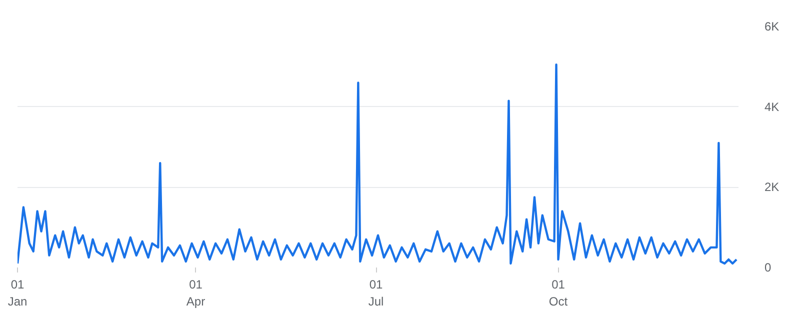 This screenshot has height=329, width=800. I want to click on y-tick-label: 0, so click(768, 267).